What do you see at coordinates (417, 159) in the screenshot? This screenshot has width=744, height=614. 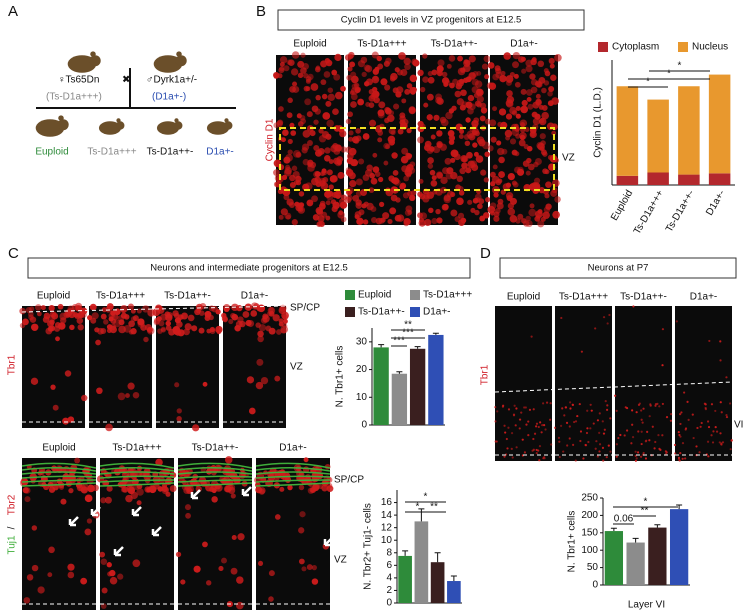 I see `roi-box` at bounding box center [417, 159].